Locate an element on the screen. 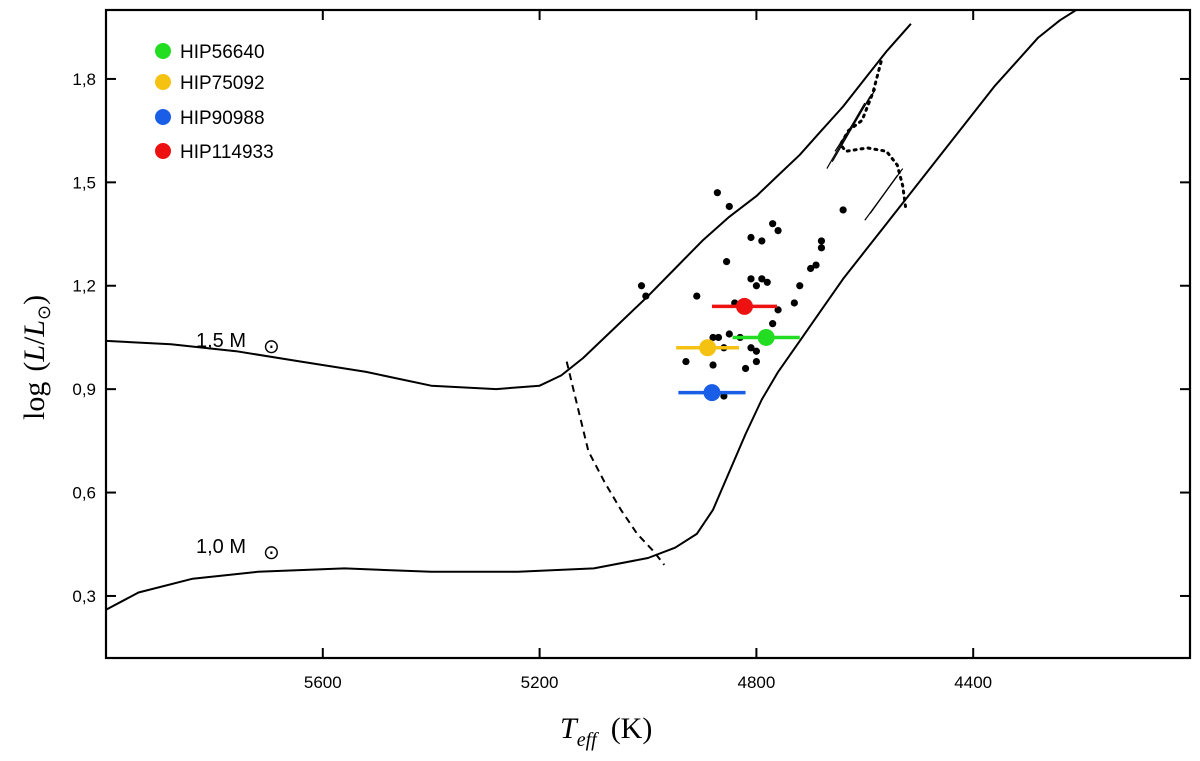  y-axis-title-numerator: L is located at coordinates (34, 354).